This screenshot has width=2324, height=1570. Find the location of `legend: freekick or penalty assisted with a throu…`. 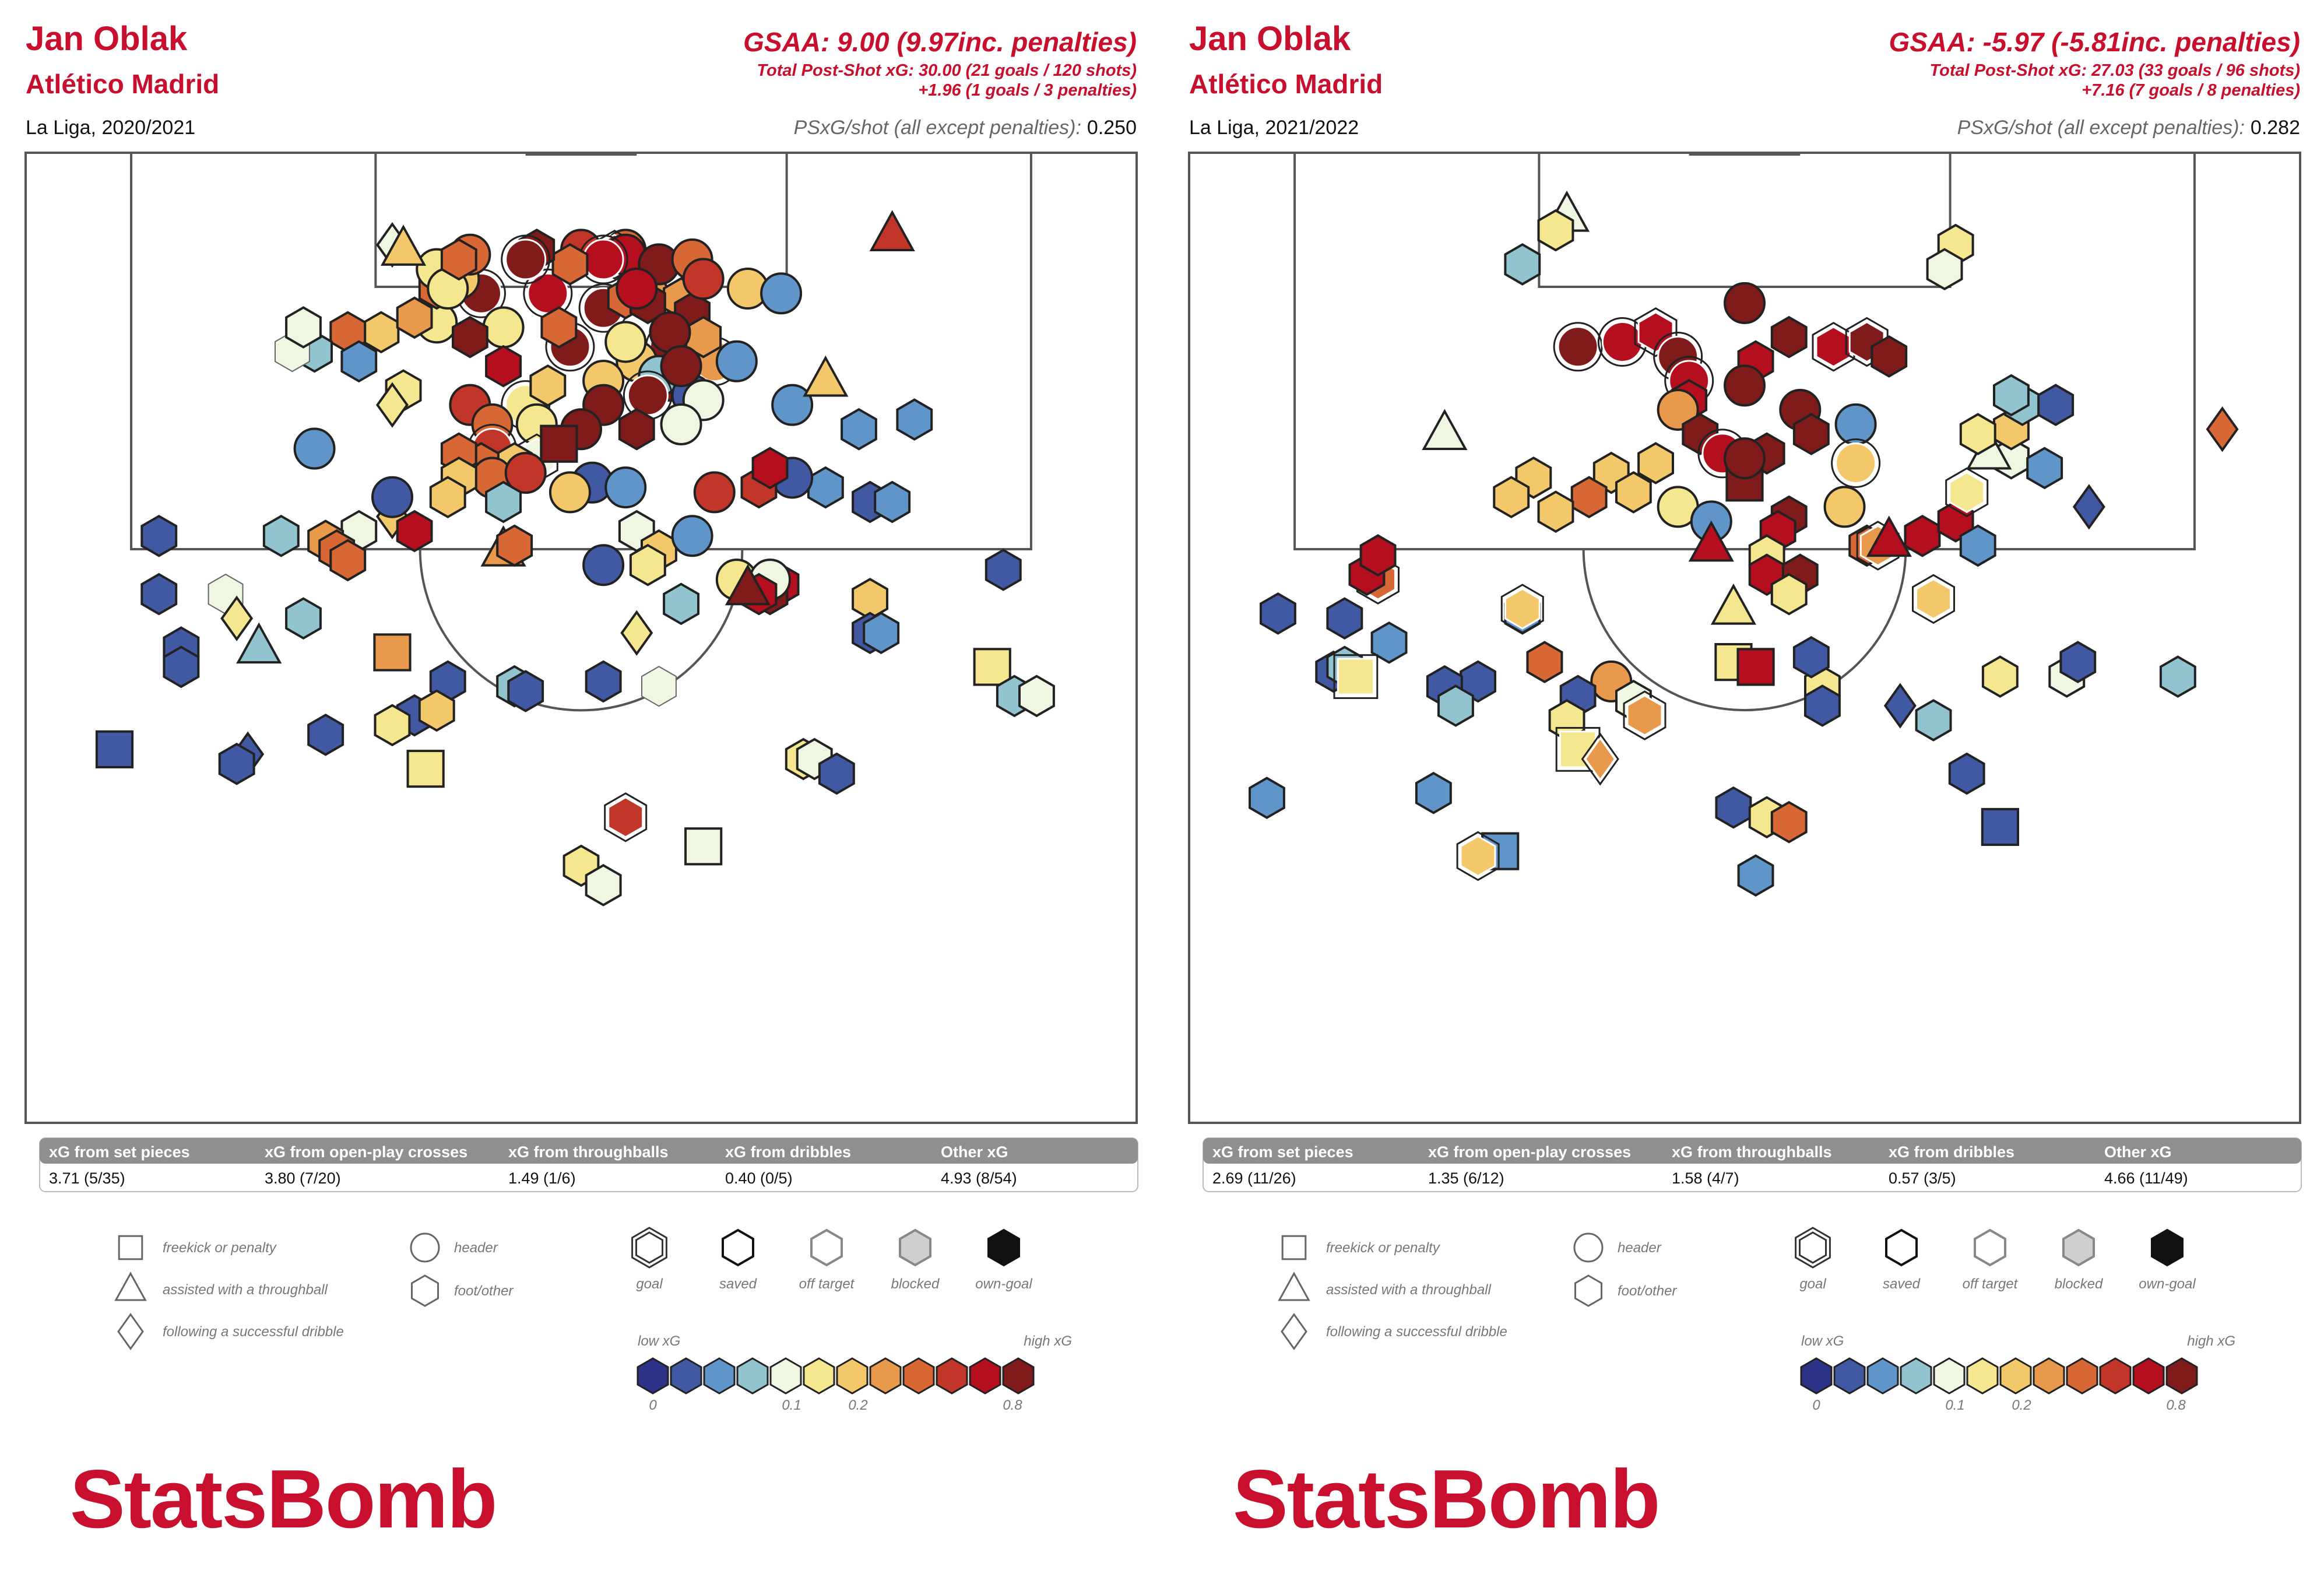

legend: freekick or penalty assisted with a throu… is located at coordinates (1757, 1320).